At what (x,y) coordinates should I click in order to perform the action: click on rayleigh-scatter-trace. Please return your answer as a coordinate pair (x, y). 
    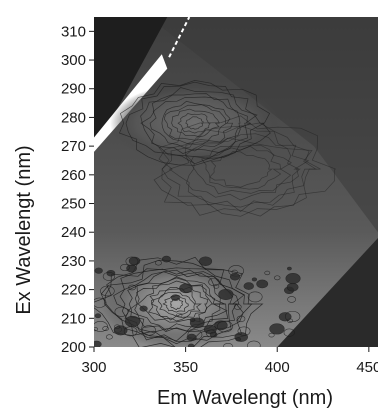
    Looking at the image, I should click on (179, 37).